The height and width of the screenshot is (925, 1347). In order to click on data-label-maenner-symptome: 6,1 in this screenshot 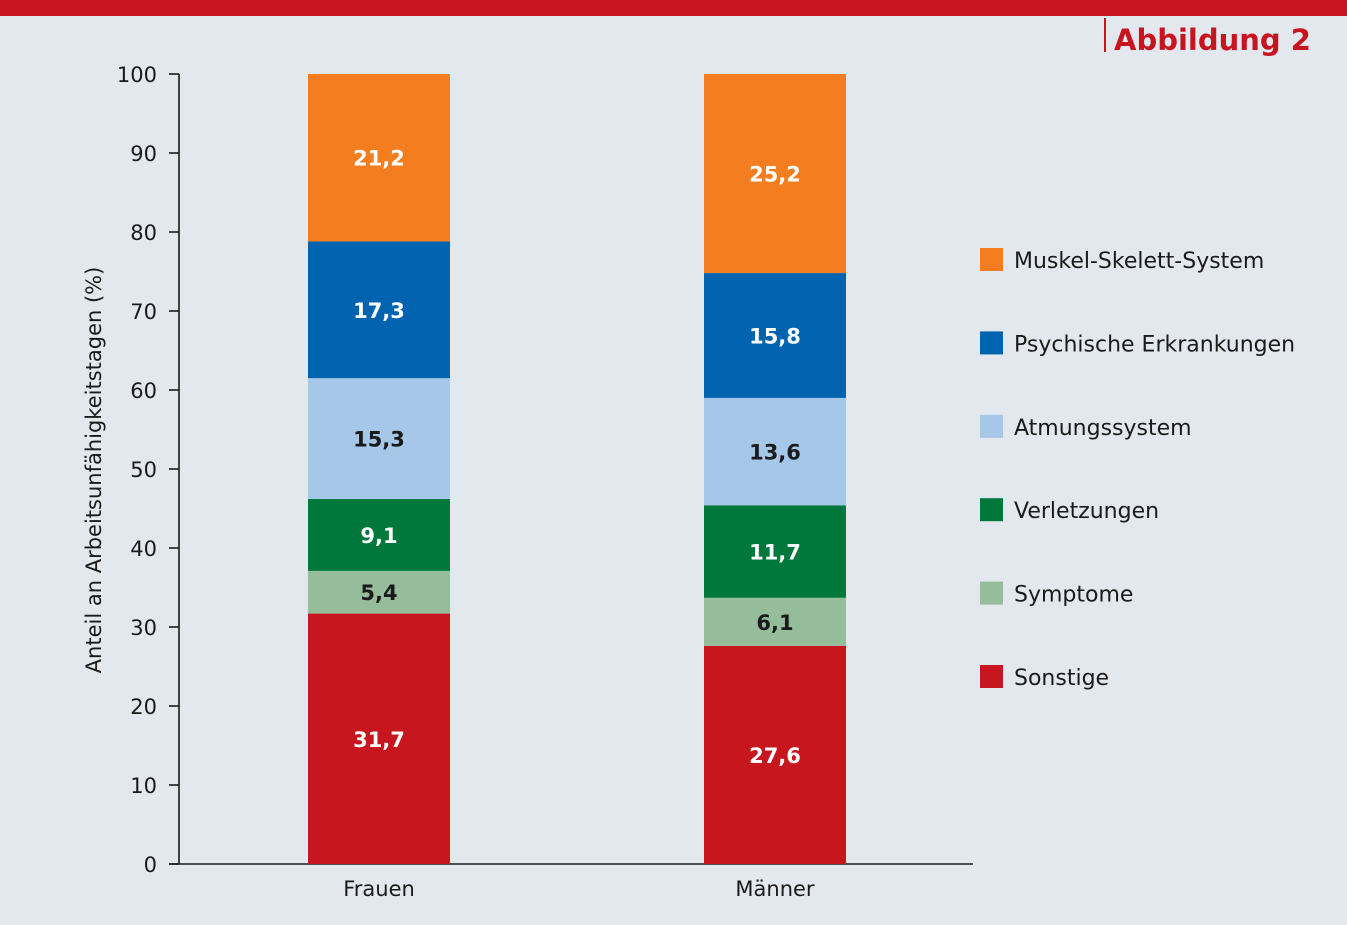, I will do `click(774, 623)`.